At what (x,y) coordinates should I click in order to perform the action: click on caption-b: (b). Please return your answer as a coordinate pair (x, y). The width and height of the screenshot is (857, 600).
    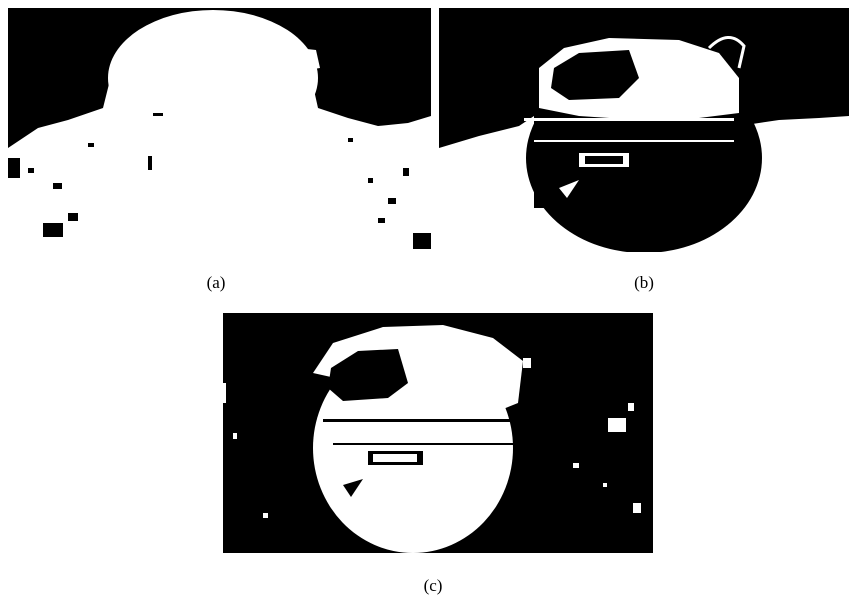
    Looking at the image, I should click on (644, 282).